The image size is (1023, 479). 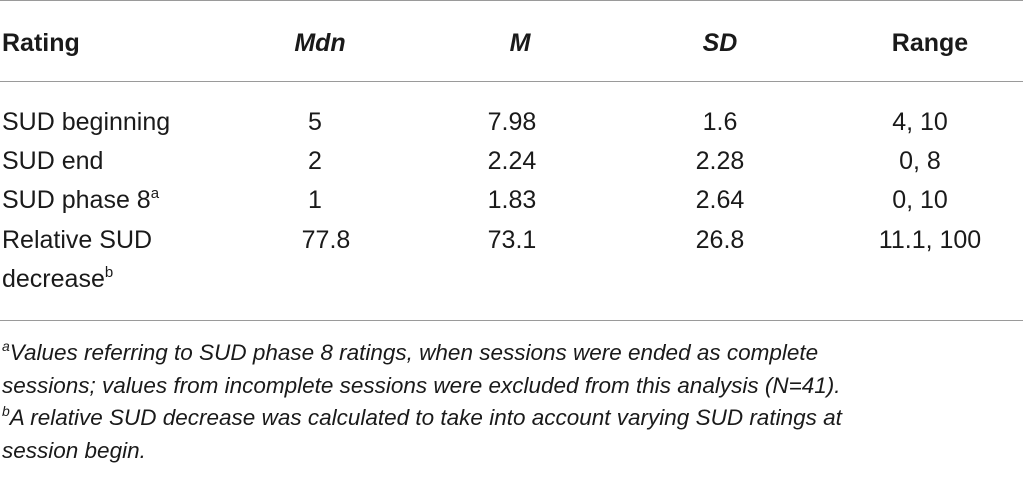 I want to click on cell-m: 2.24, so click(x=512, y=161).